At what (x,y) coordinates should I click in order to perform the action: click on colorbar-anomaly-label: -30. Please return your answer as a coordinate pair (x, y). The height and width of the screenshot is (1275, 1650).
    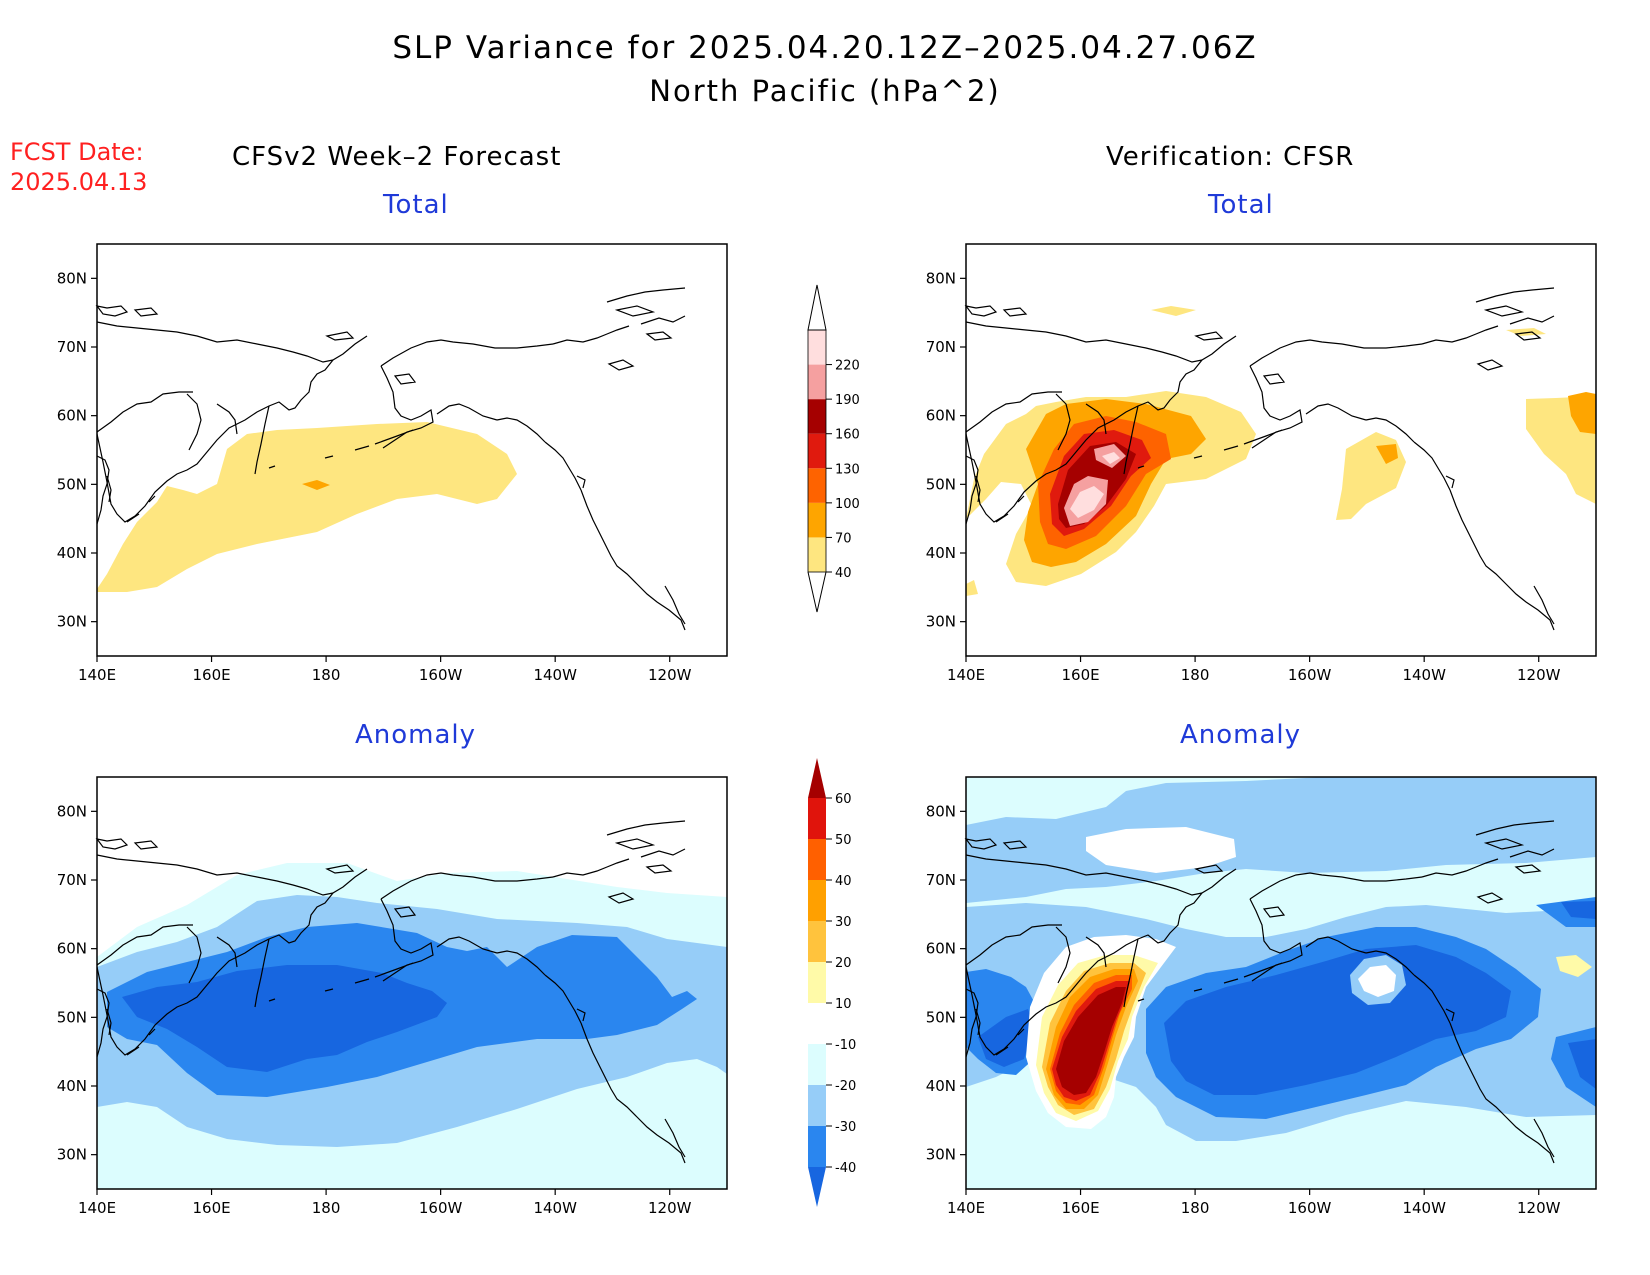
    Looking at the image, I should click on (845, 1127).